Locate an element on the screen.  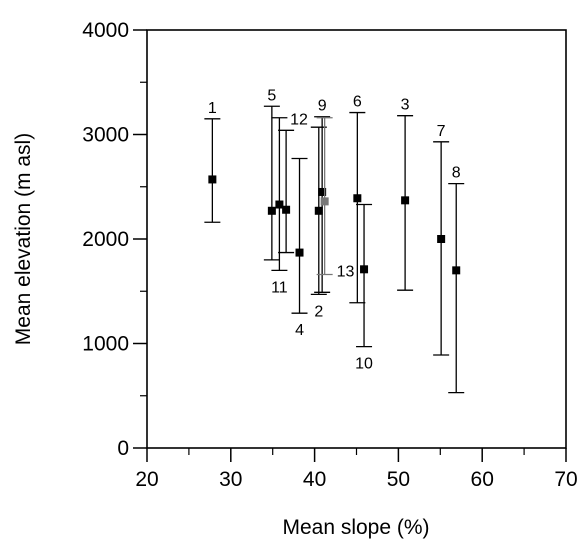
data-point-6: 6 is located at coordinates (357, 199).